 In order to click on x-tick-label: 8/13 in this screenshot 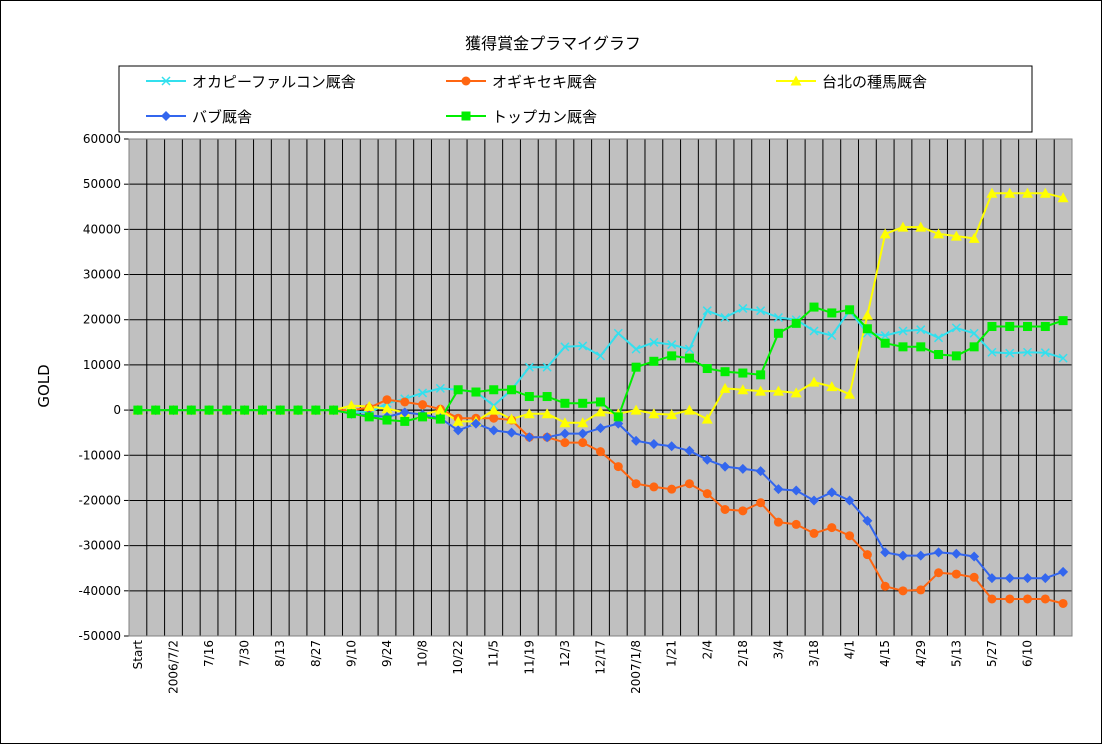, I will do `click(280, 653)`.